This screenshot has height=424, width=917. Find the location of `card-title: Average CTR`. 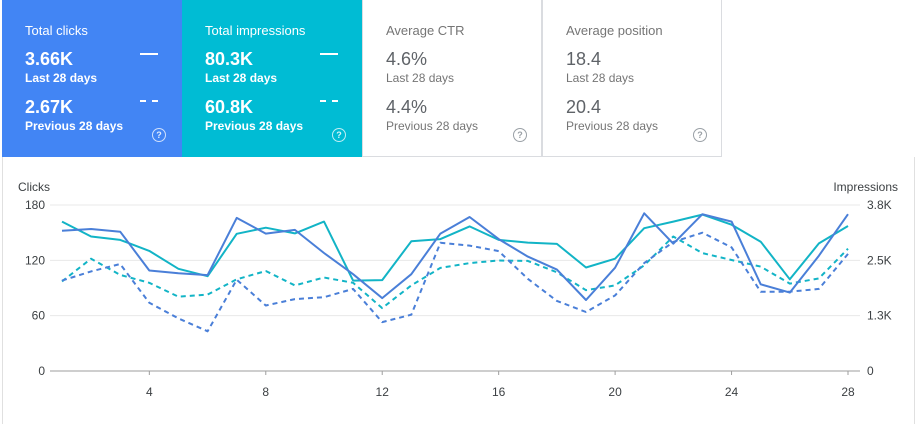

card-title: Average CTR is located at coordinates (425, 30).